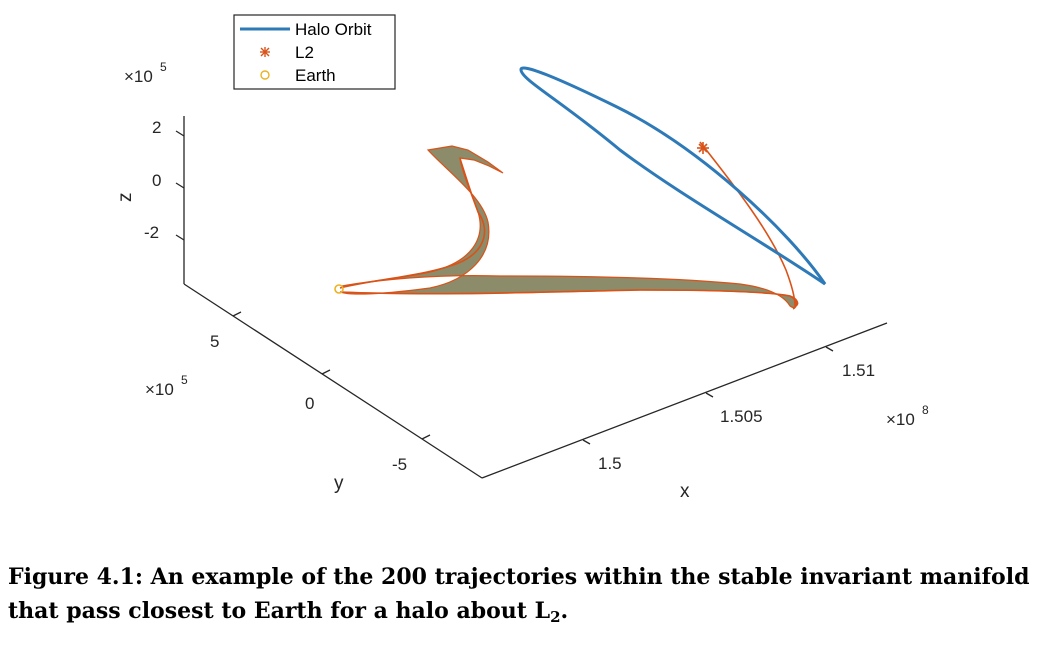 The height and width of the screenshot is (646, 1064). What do you see at coordinates (741, 416) in the screenshot?
I see `x-tick-label: 1.505` at bounding box center [741, 416].